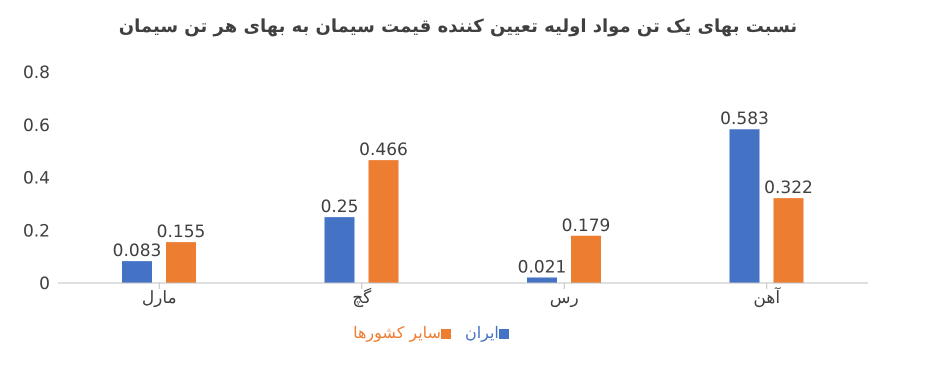 The height and width of the screenshot is (369, 943). Describe the element at coordinates (744, 119) in the screenshot. I see `data-label: 0.583` at that location.